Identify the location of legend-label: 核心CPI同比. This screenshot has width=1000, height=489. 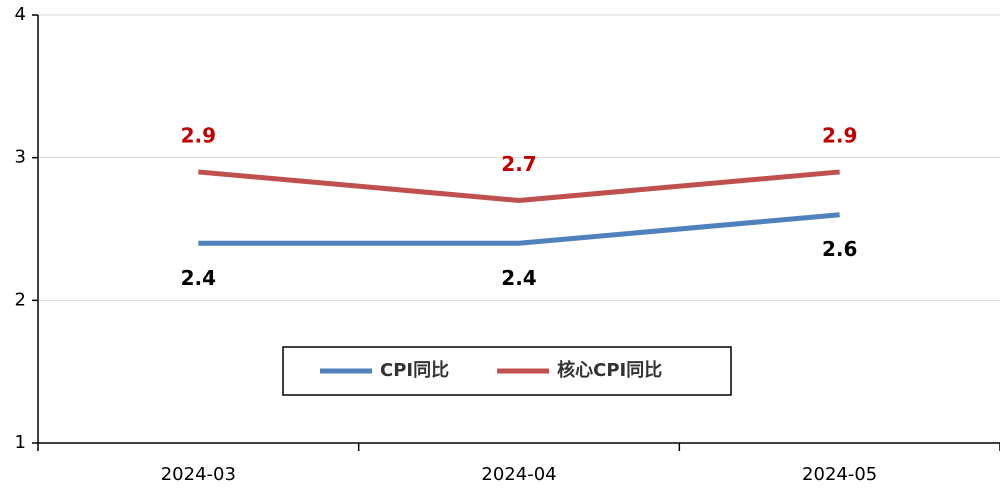
(609, 370).